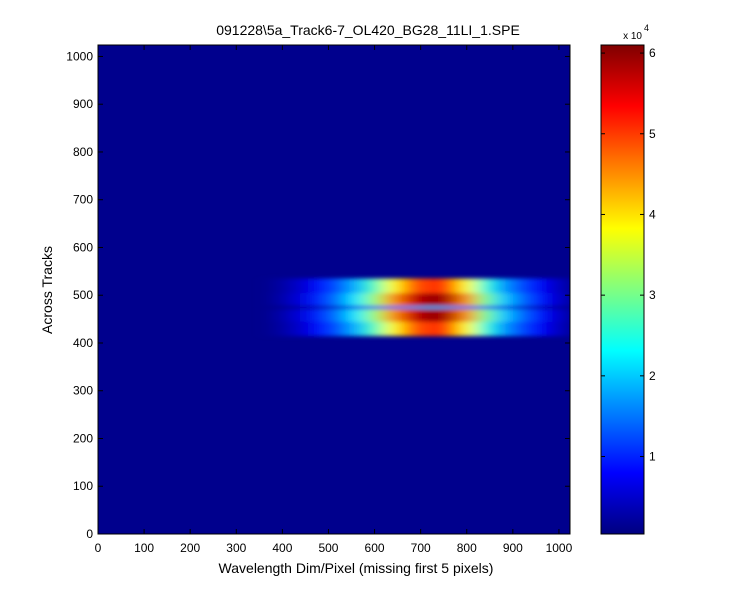 The height and width of the screenshot is (605, 750). I want to click on colorbar-multiplier: x 10, so click(632, 36).